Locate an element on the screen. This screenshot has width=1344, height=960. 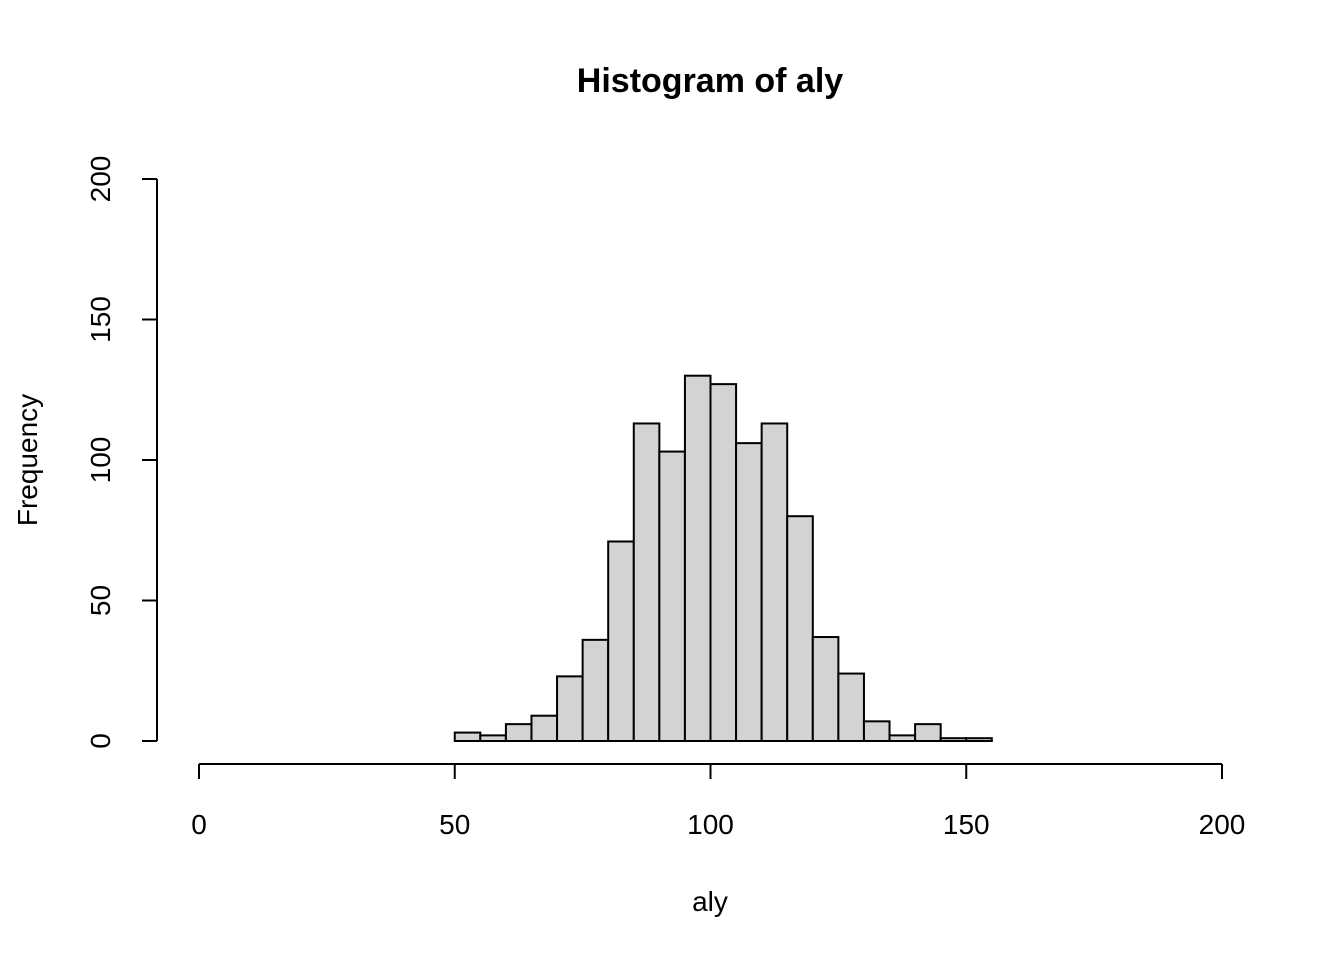
y-tick-label: 0 is located at coordinates (100, 741).